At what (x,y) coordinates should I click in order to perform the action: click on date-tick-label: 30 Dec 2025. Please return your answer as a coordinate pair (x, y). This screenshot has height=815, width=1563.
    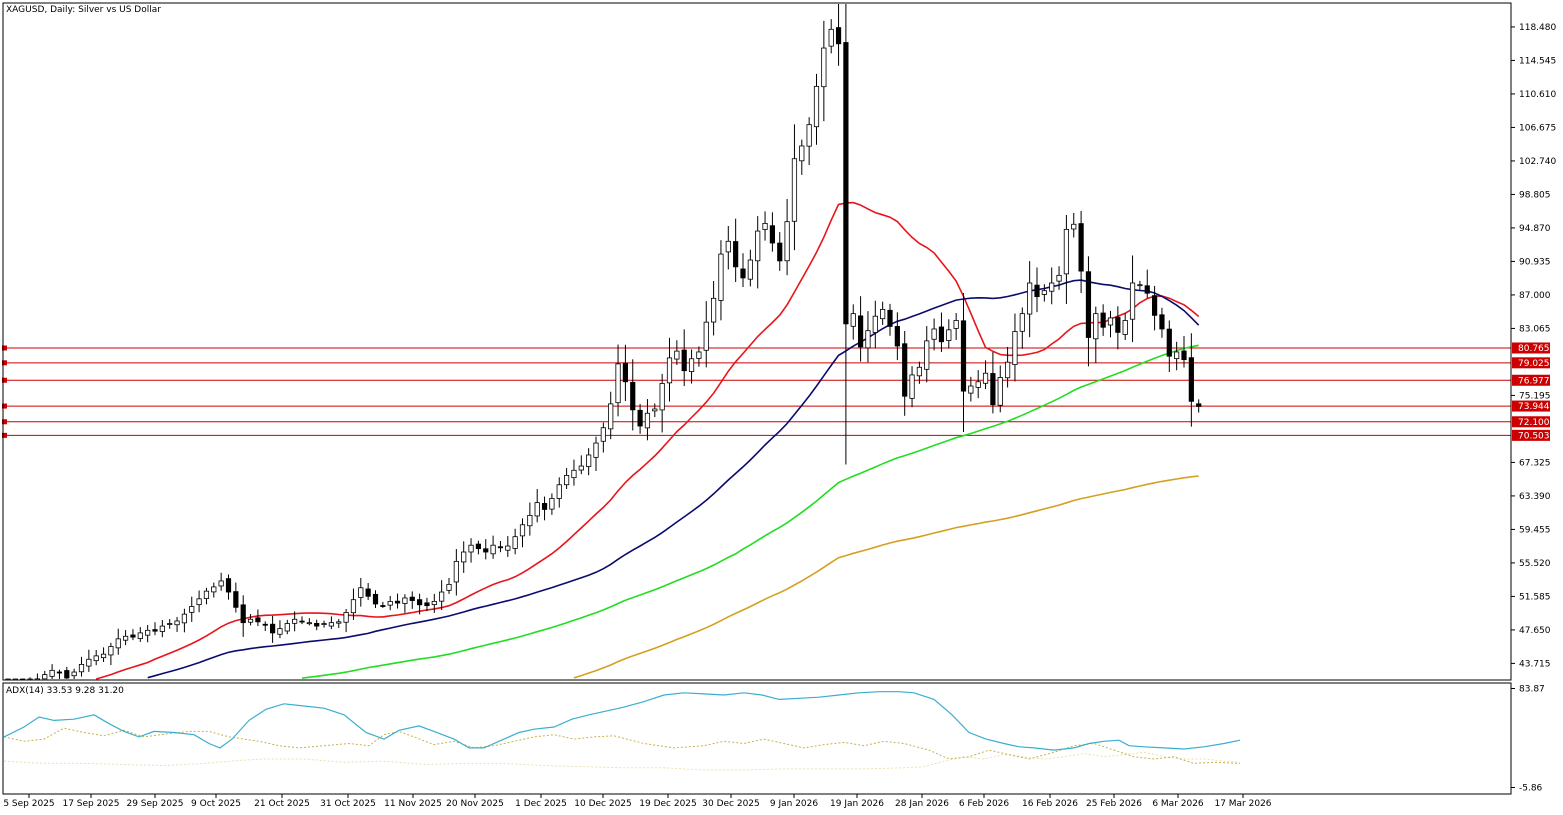
    Looking at the image, I should click on (731, 804).